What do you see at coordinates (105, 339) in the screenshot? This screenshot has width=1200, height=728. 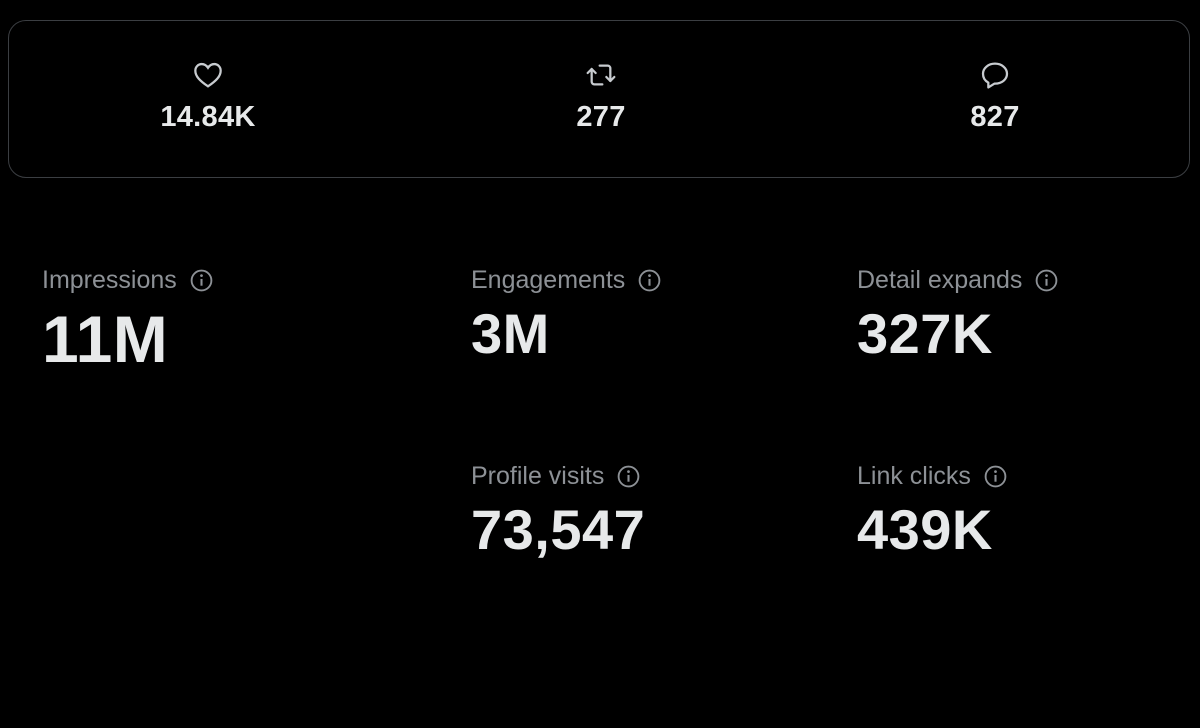 I see `metric-value: 11M` at bounding box center [105, 339].